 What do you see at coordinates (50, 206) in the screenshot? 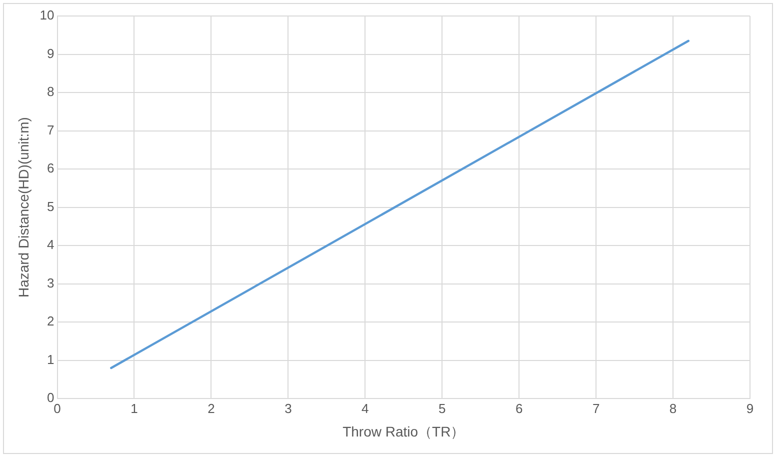
I see `y-tick-label: 5` at bounding box center [50, 206].